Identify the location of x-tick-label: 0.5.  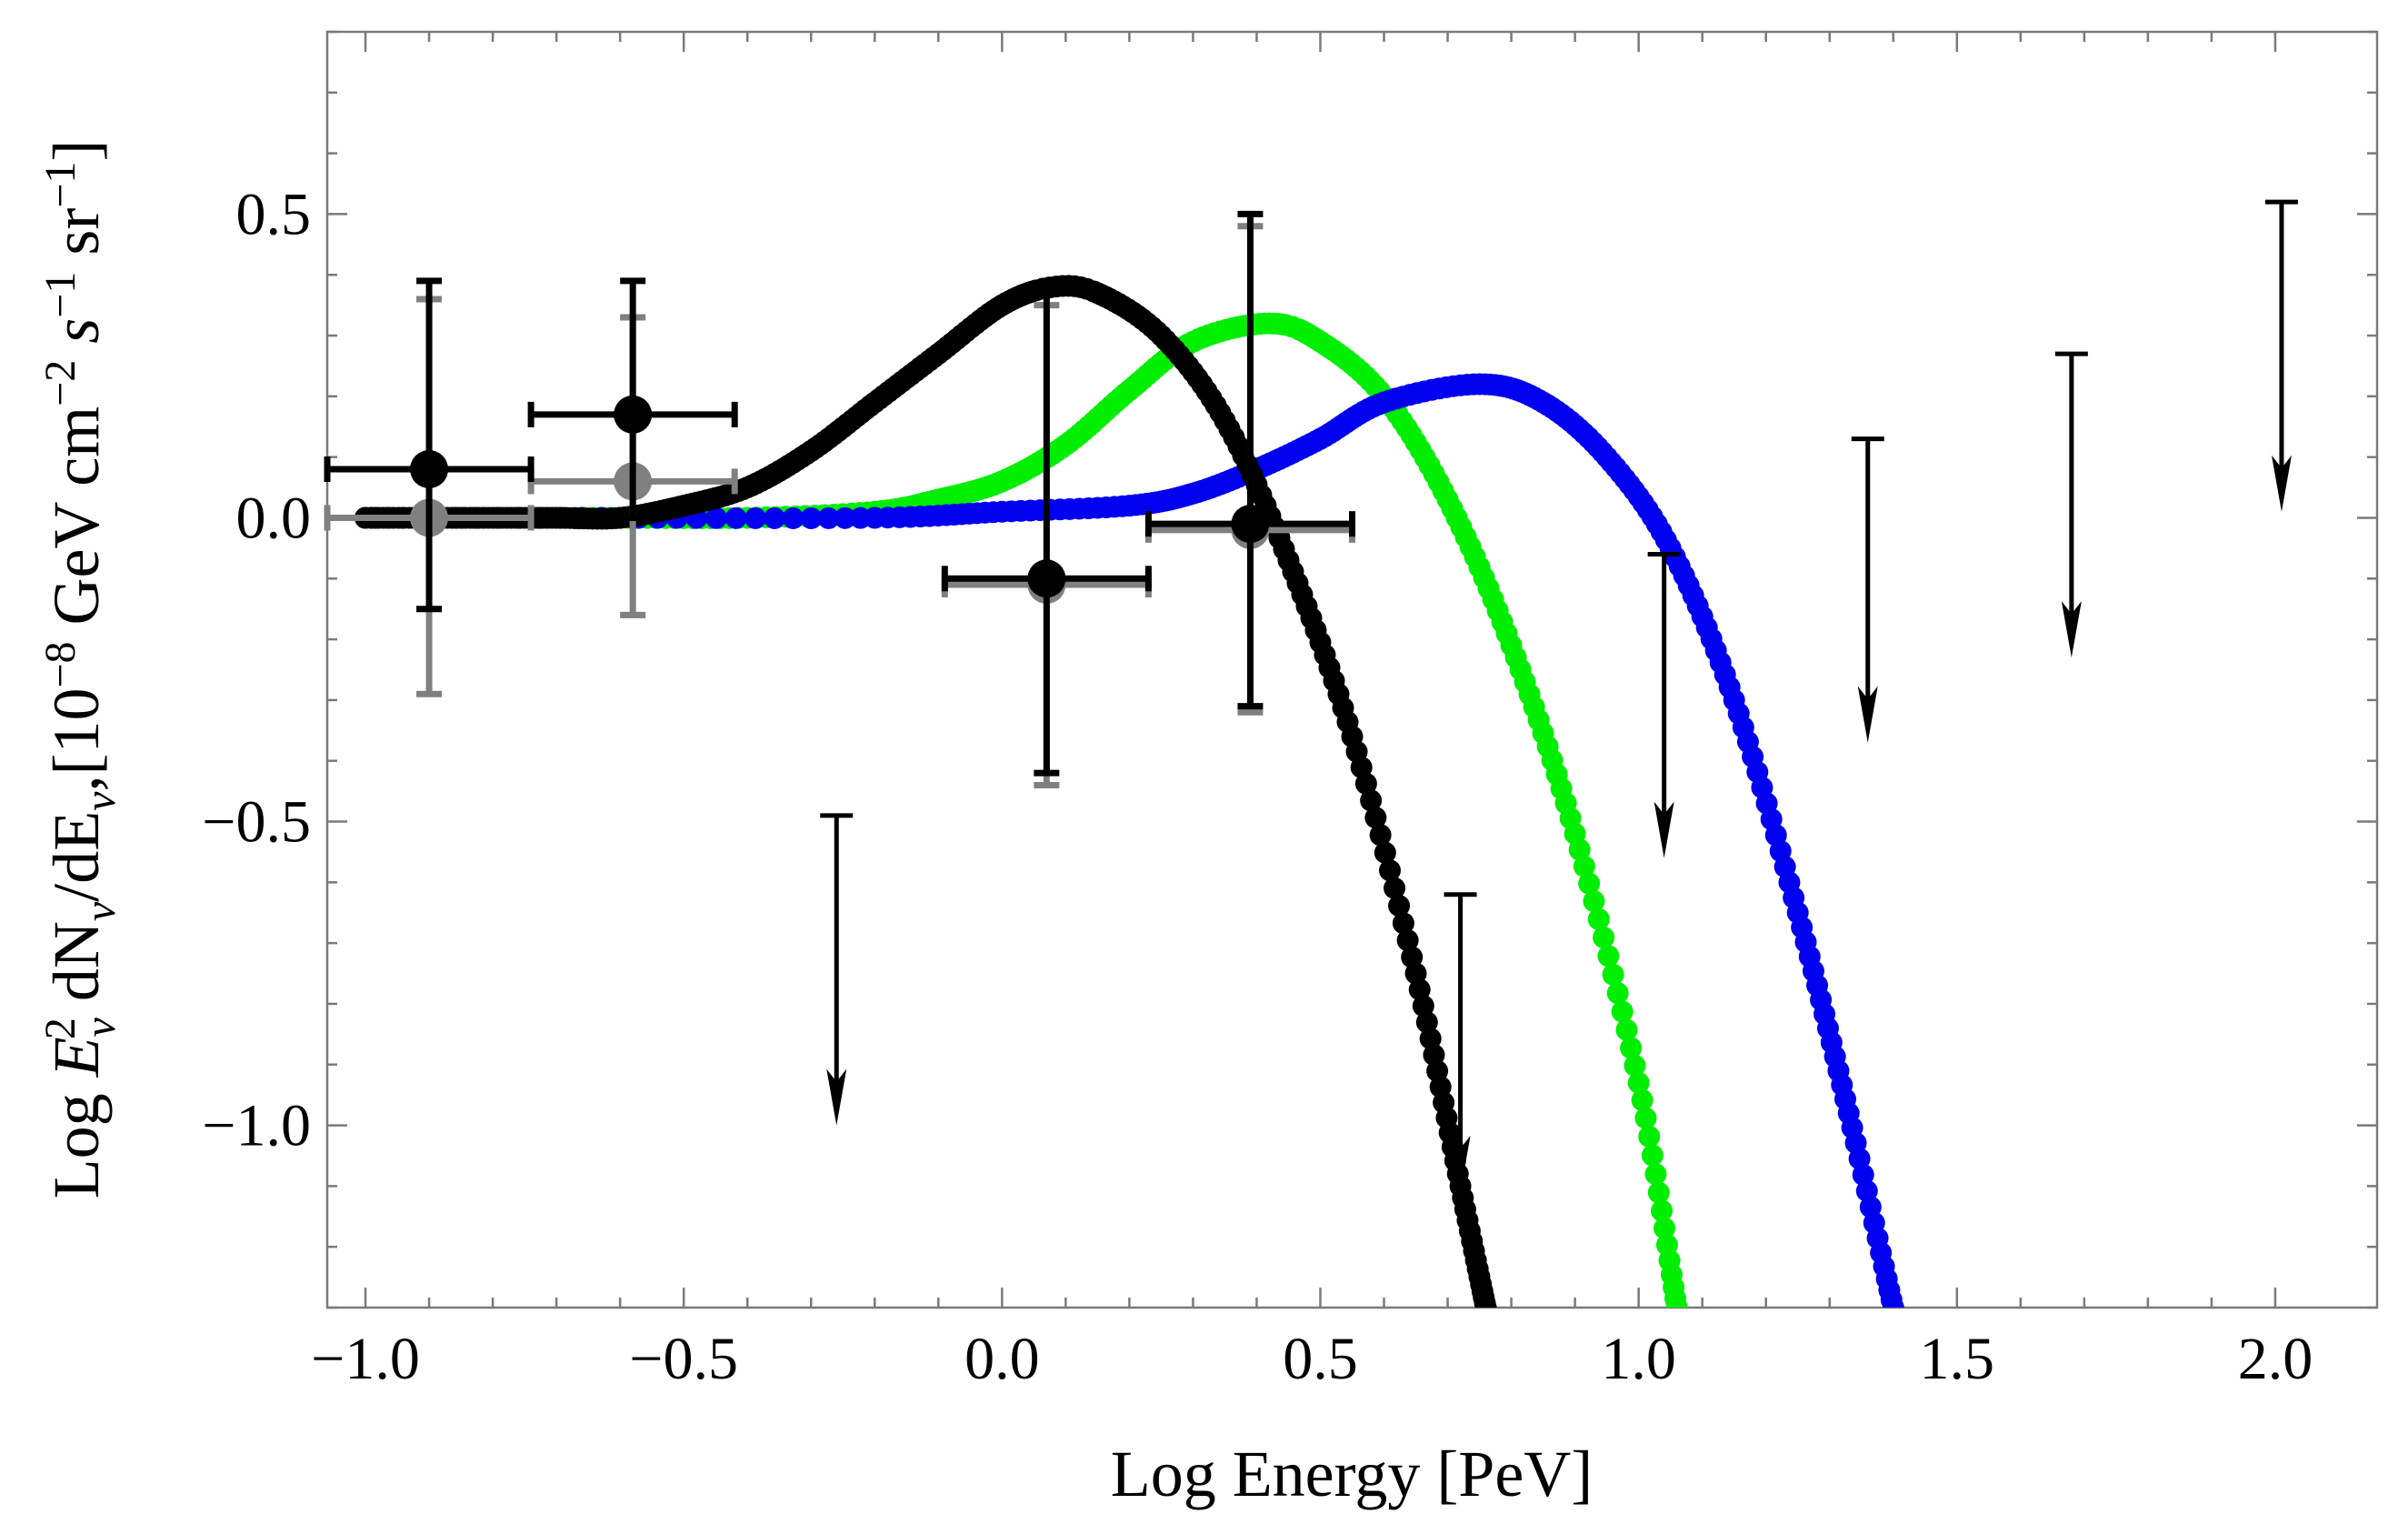
(1320, 1359).